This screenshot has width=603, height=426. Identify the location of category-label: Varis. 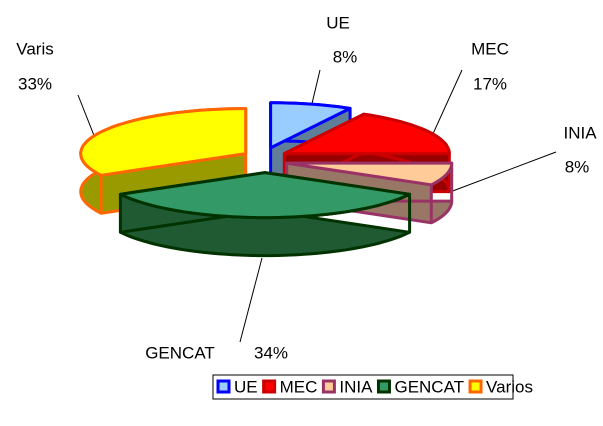
(34, 48).